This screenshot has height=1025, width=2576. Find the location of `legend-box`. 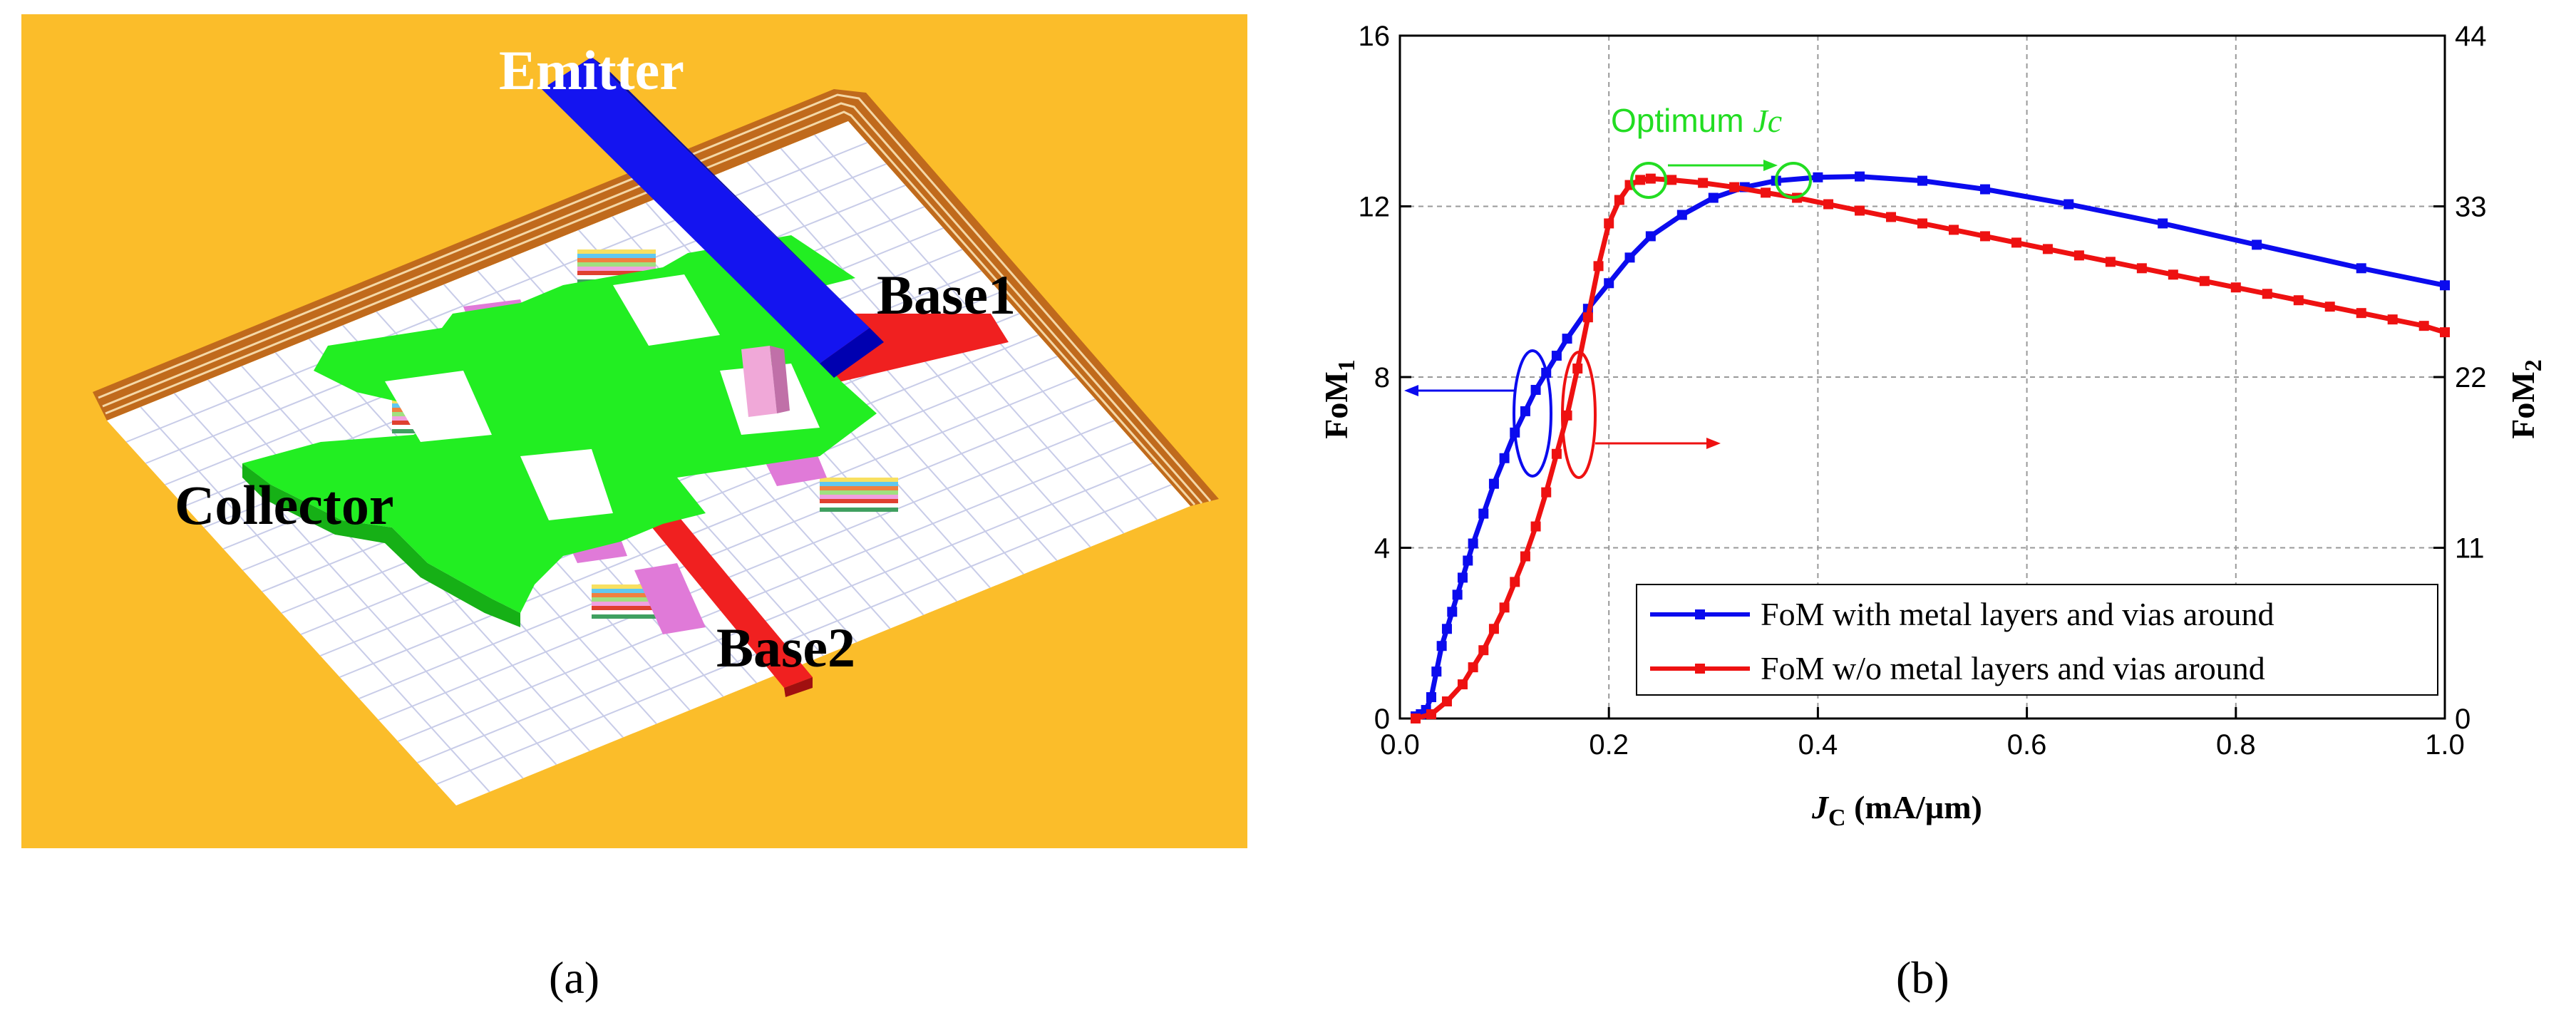

legend-box is located at coordinates (2037, 640).